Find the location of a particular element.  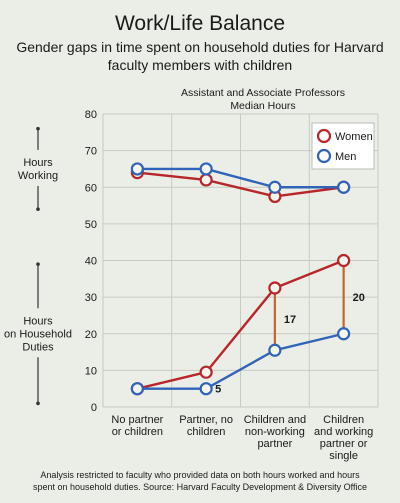

x-category-label-line: Children and is located at coordinates (275, 420).